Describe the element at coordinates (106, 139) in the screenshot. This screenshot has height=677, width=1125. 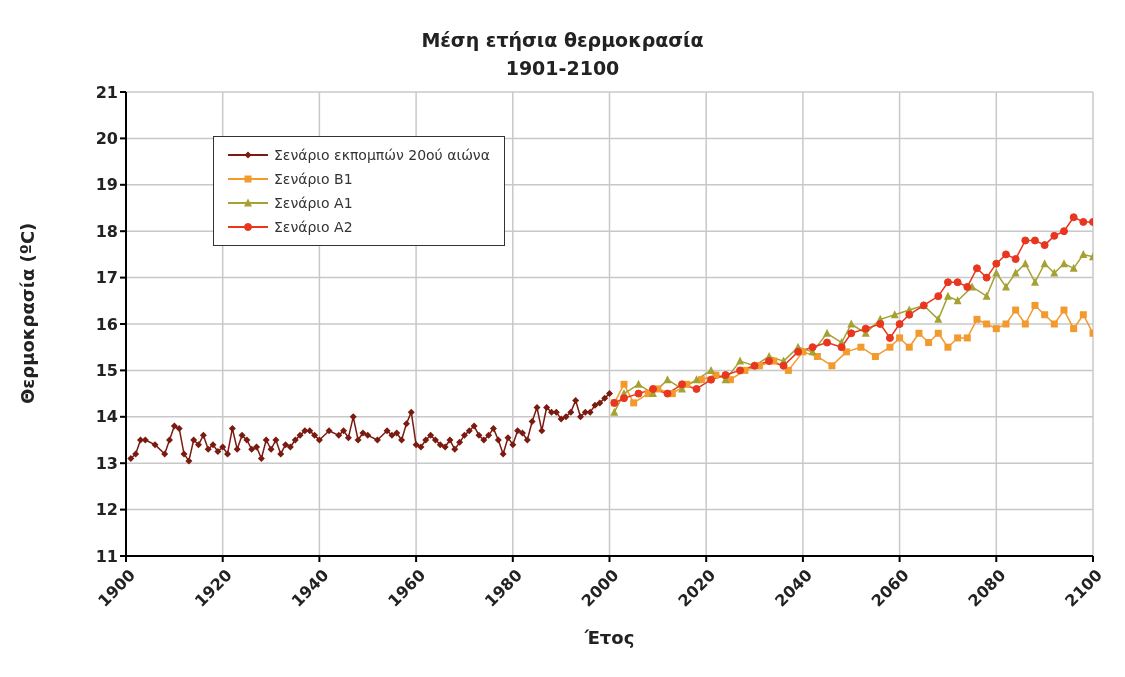
I see `y-tick-label: 20` at that location.